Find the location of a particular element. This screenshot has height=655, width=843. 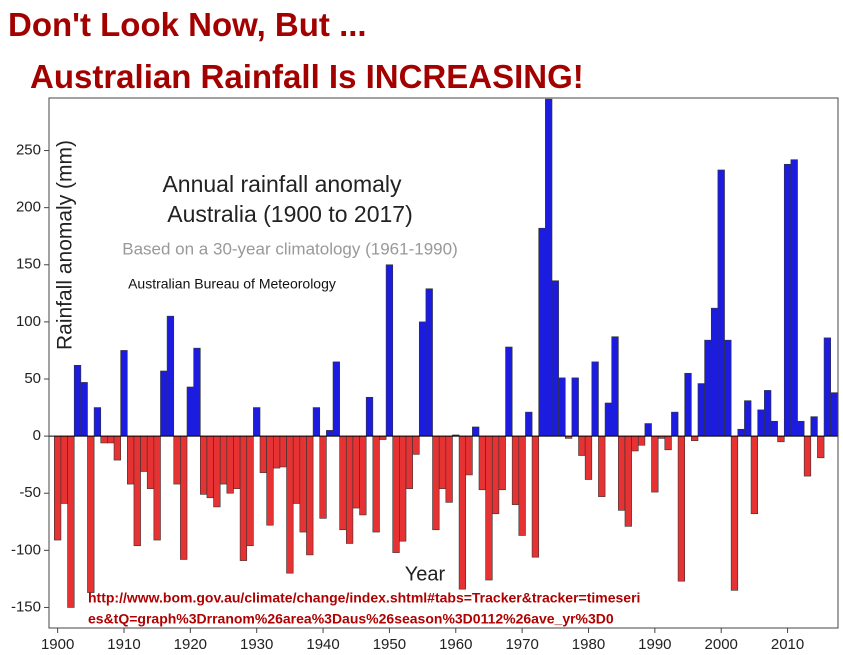

annotation: Annual rainfall anomaly is located at coordinates (282, 184).